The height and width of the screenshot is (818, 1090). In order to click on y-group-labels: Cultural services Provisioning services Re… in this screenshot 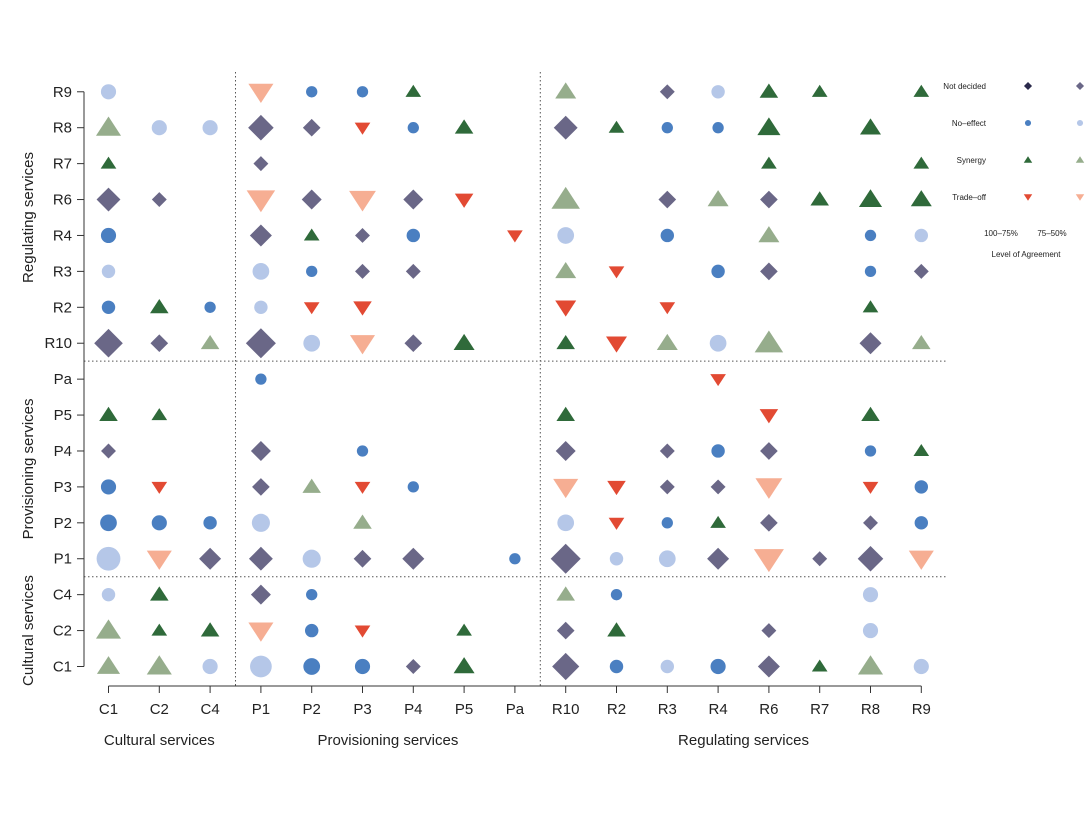, I will do `click(28, 419)`.